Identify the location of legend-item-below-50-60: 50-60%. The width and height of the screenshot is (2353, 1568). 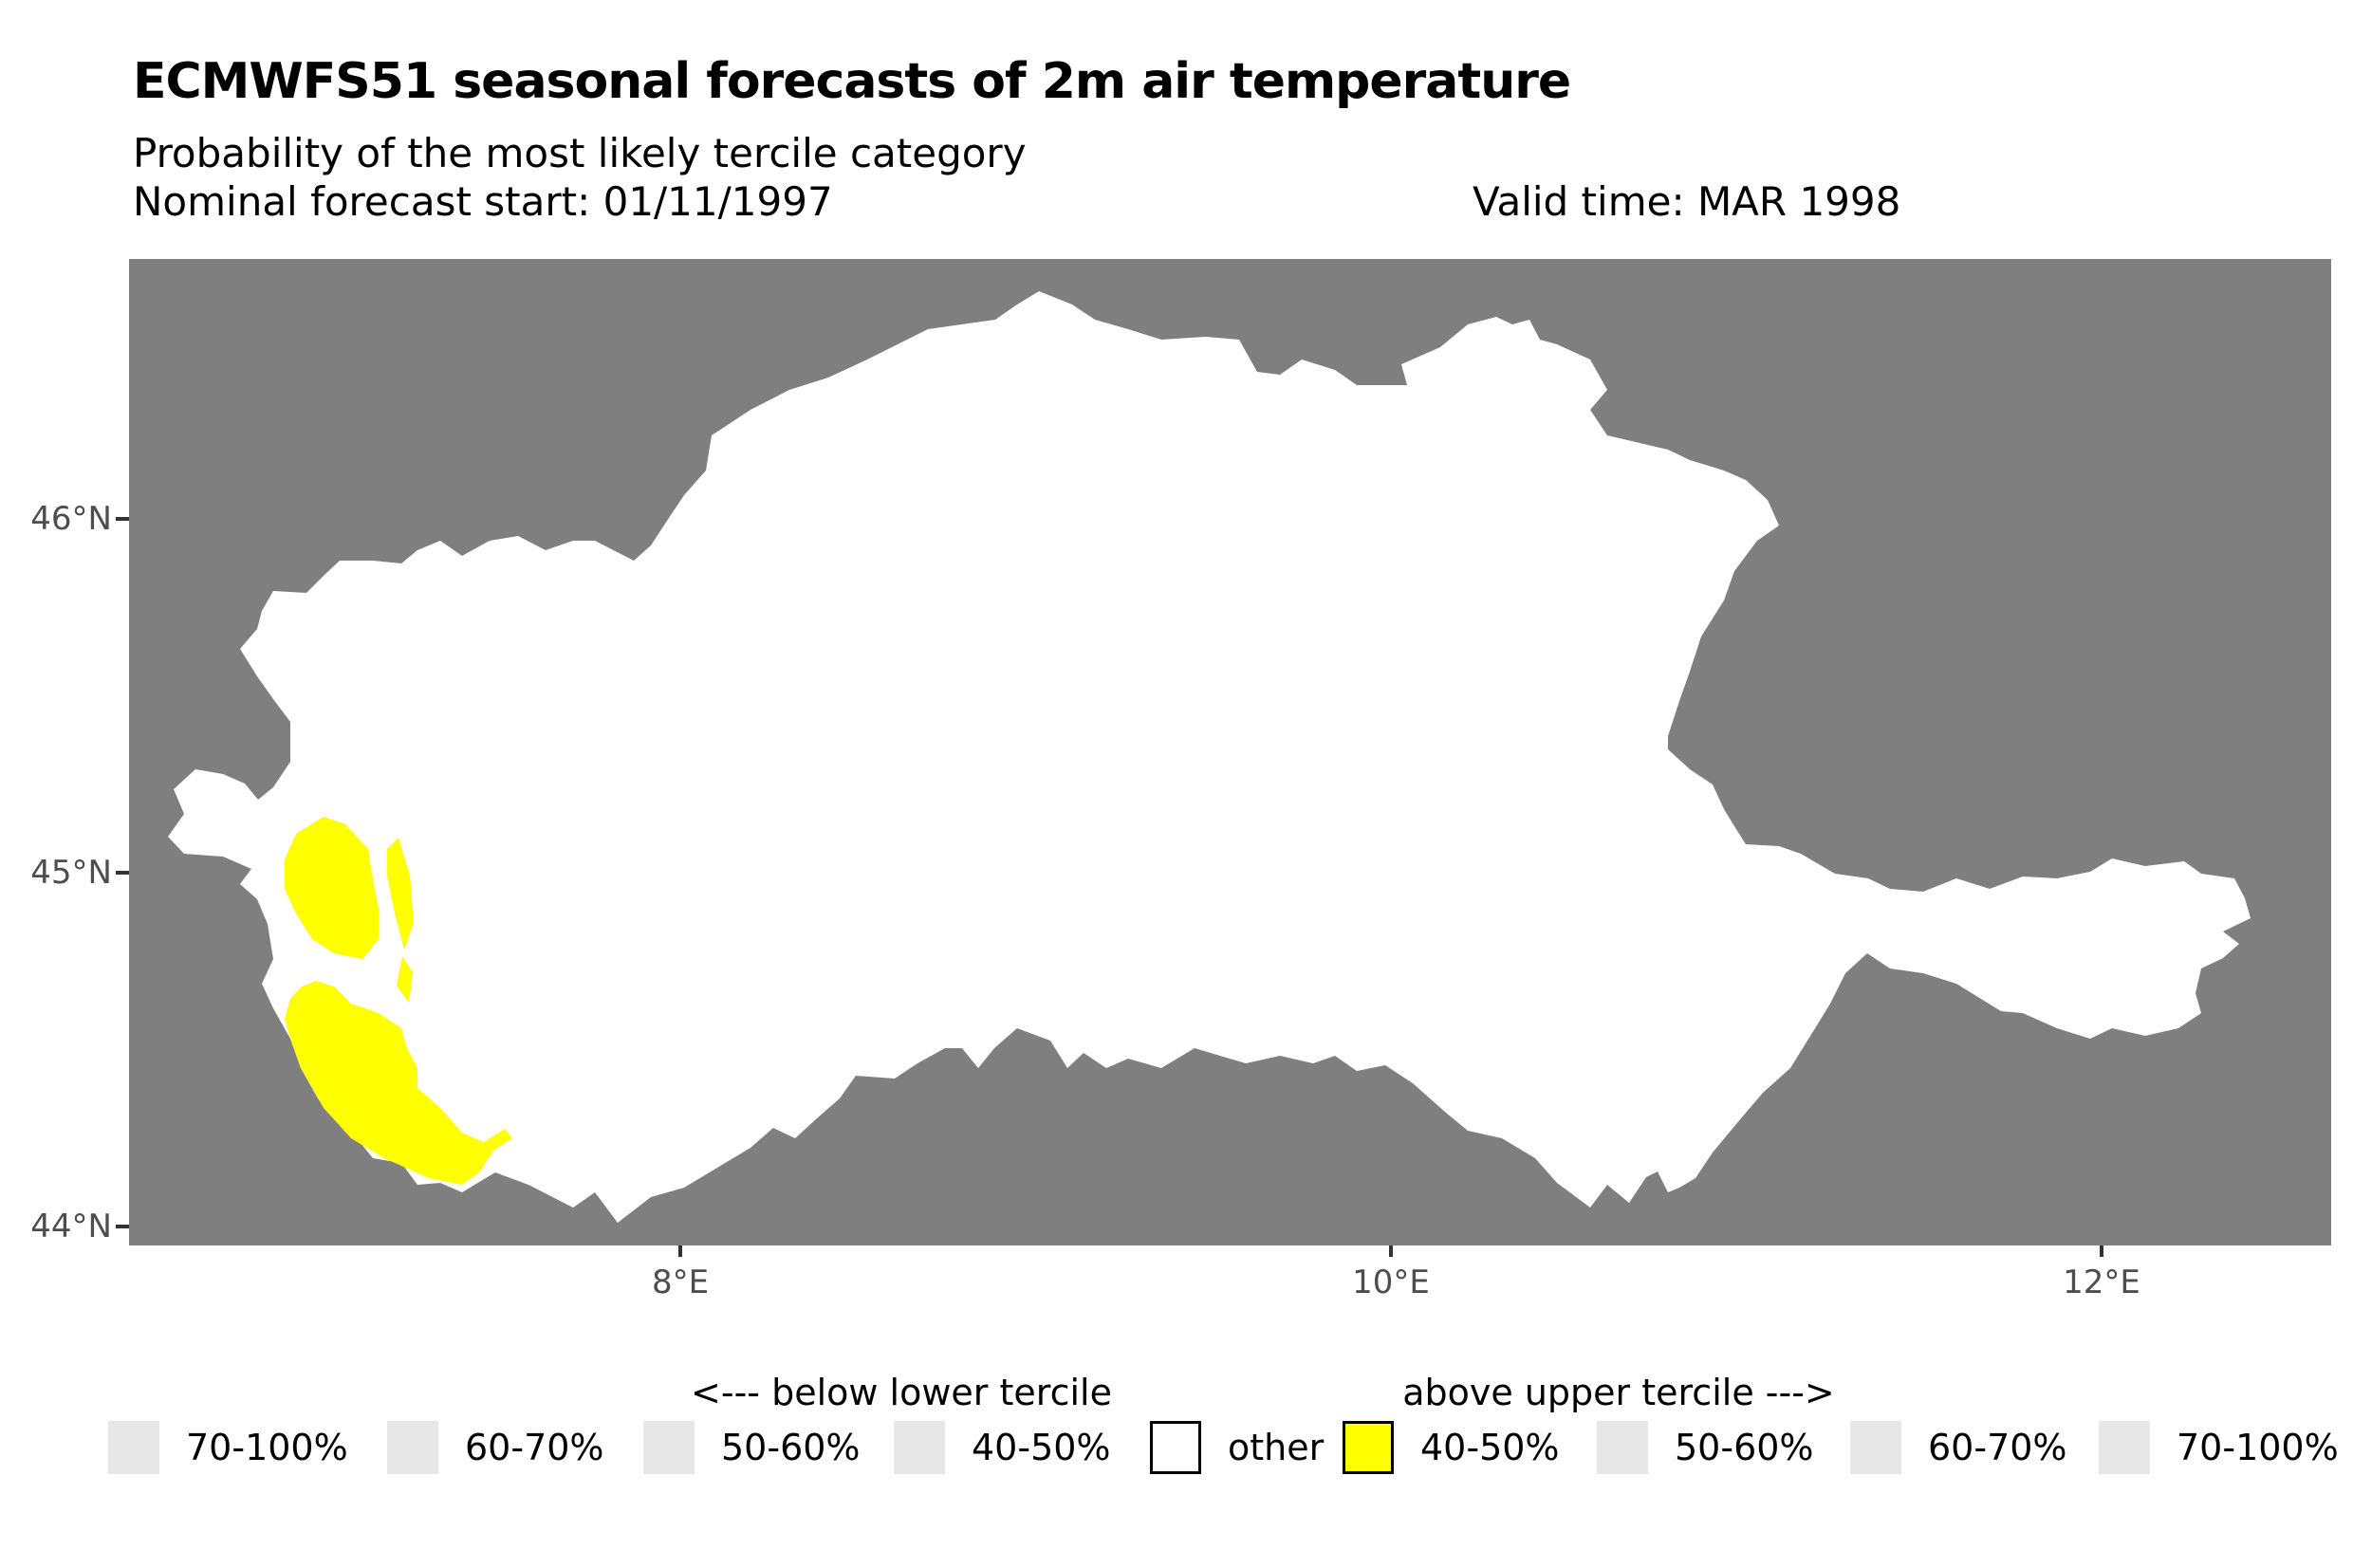
(752, 1447).